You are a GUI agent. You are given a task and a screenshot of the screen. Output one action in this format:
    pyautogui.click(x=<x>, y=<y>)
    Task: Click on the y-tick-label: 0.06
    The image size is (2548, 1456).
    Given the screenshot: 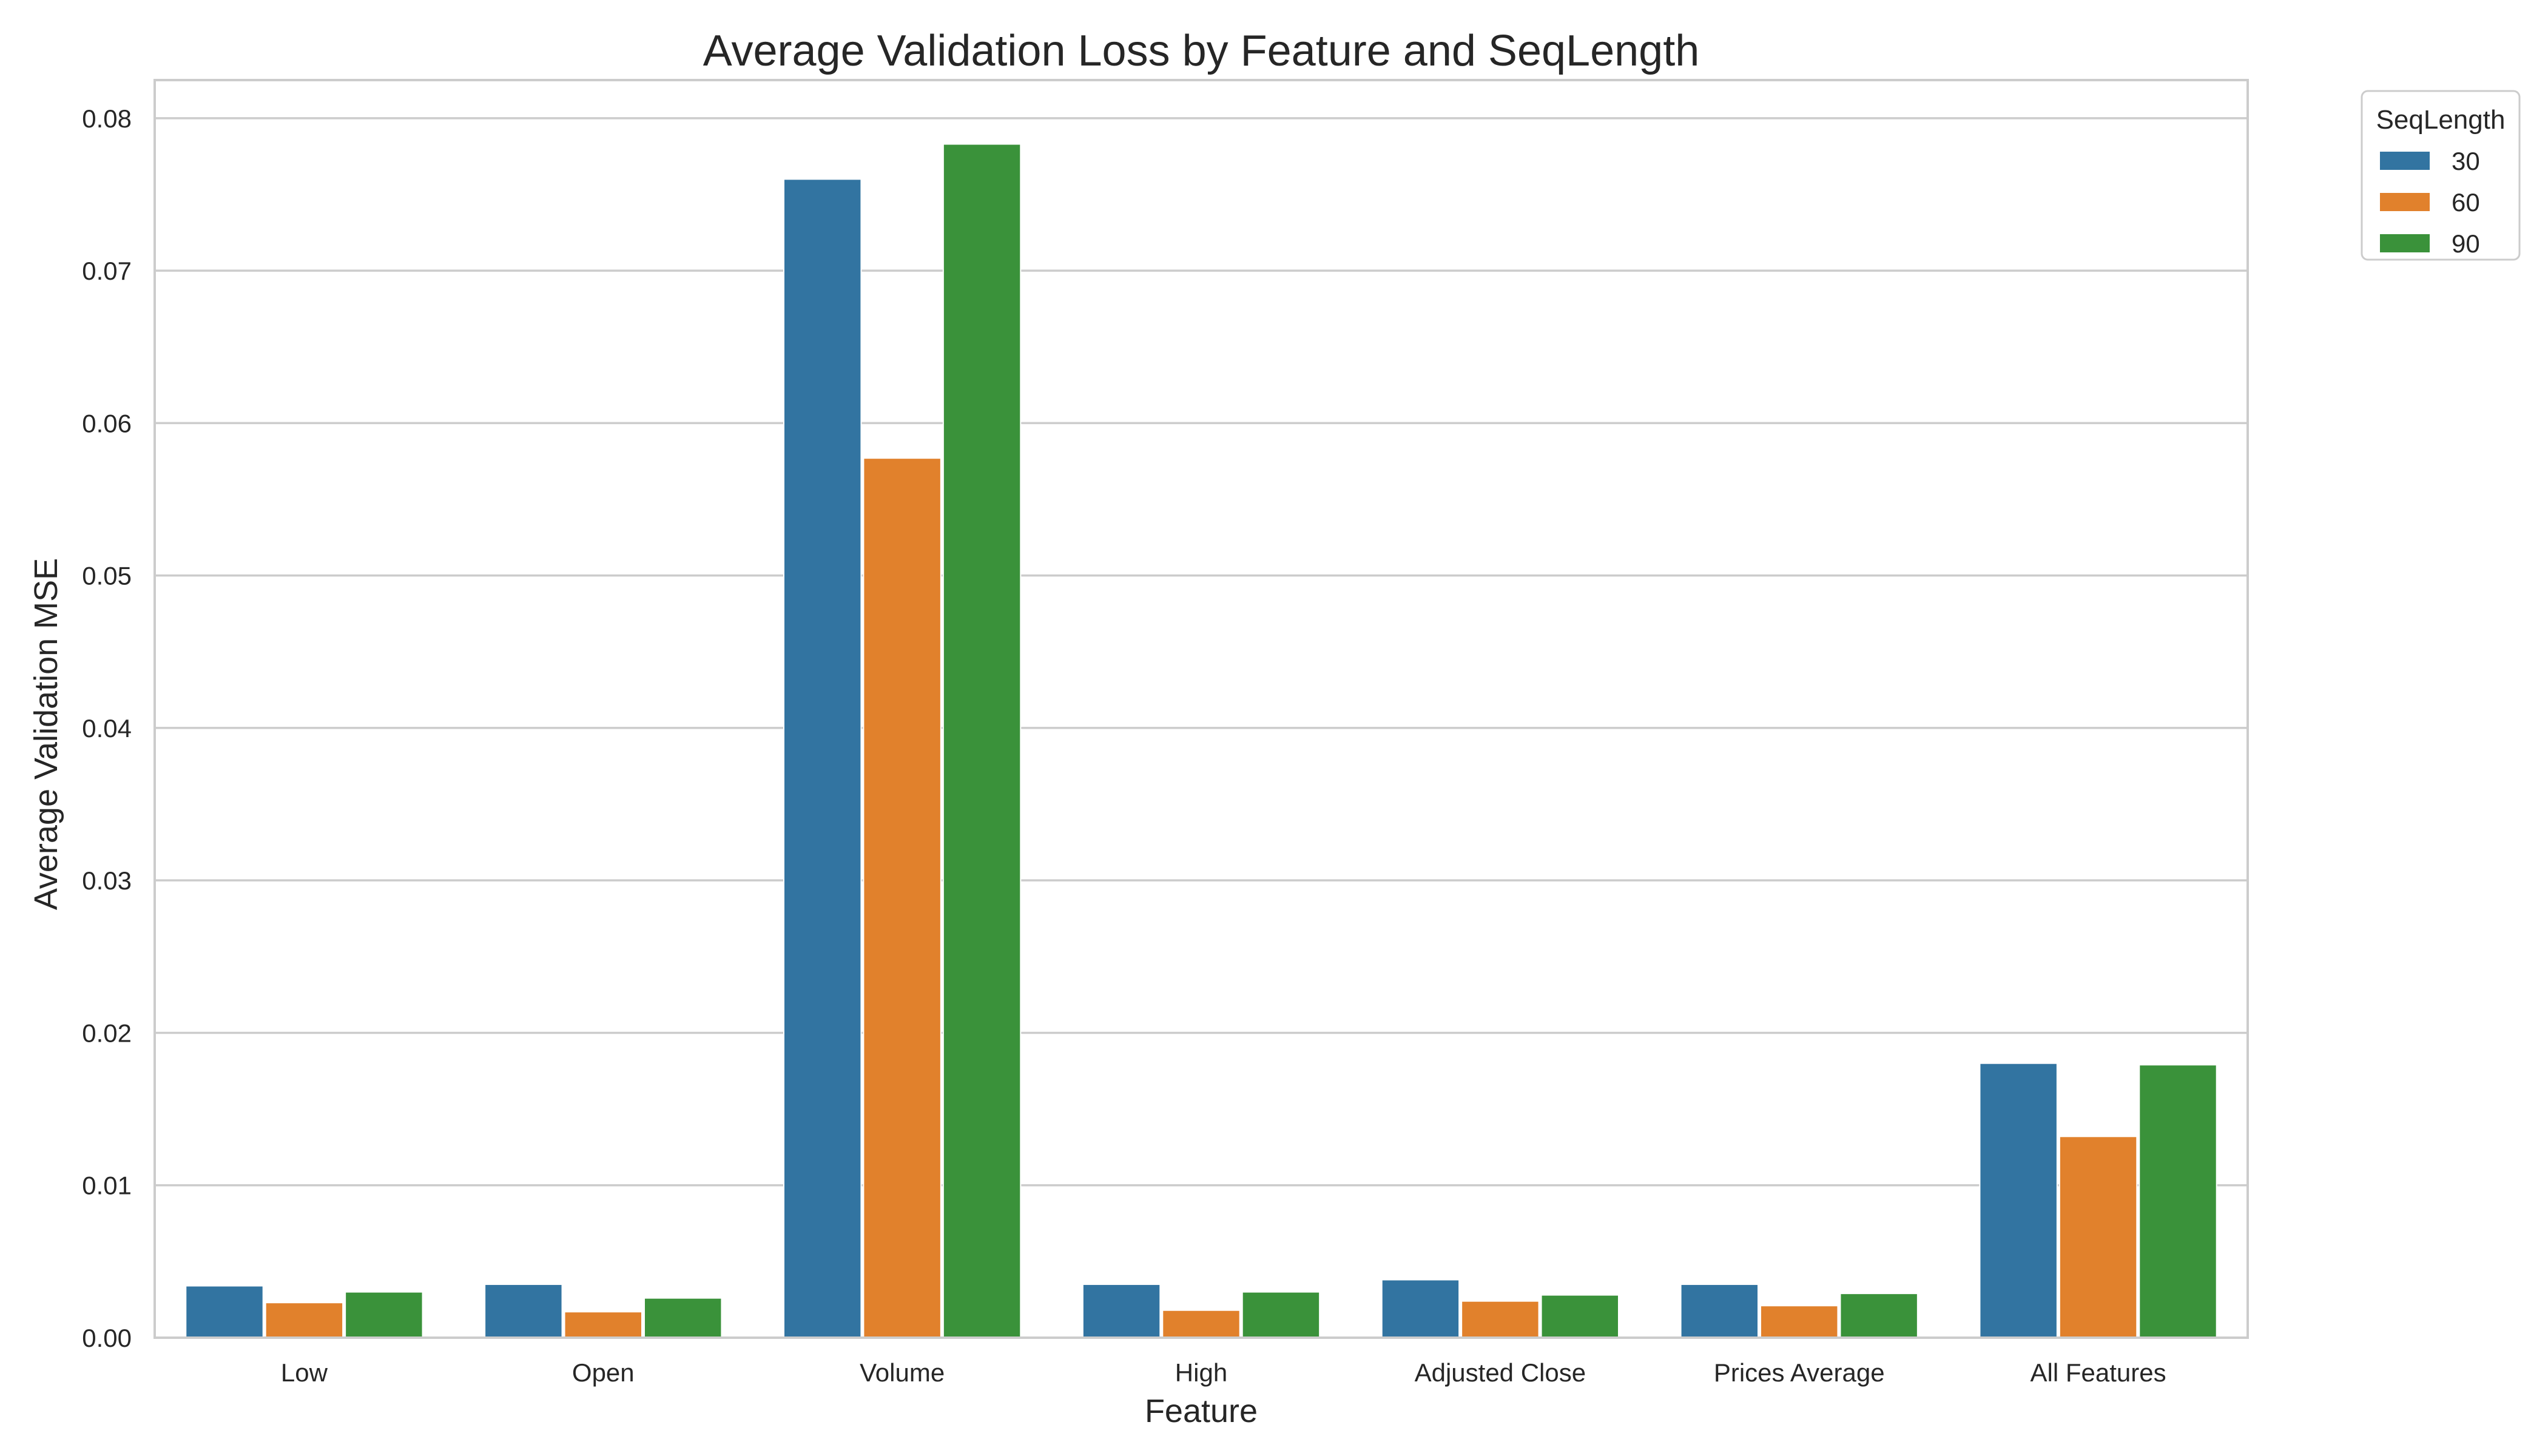 What is the action you would take?
    pyautogui.click(x=107, y=423)
    